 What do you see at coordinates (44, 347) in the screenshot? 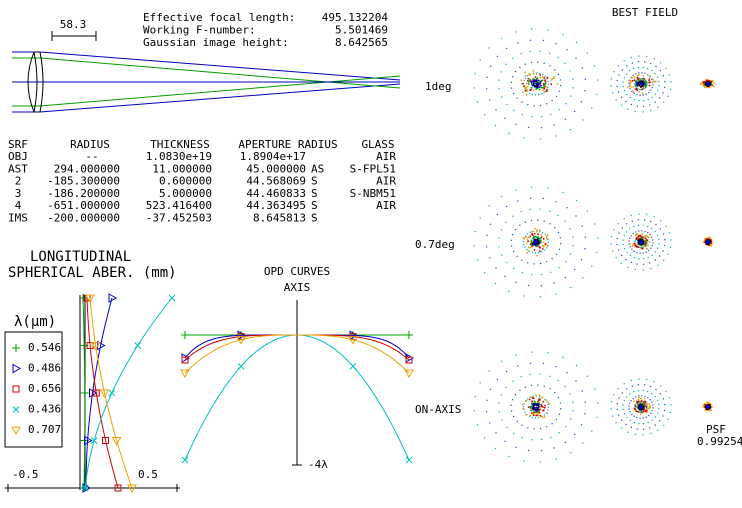
I see `legend-label: 0.546` at bounding box center [44, 347].